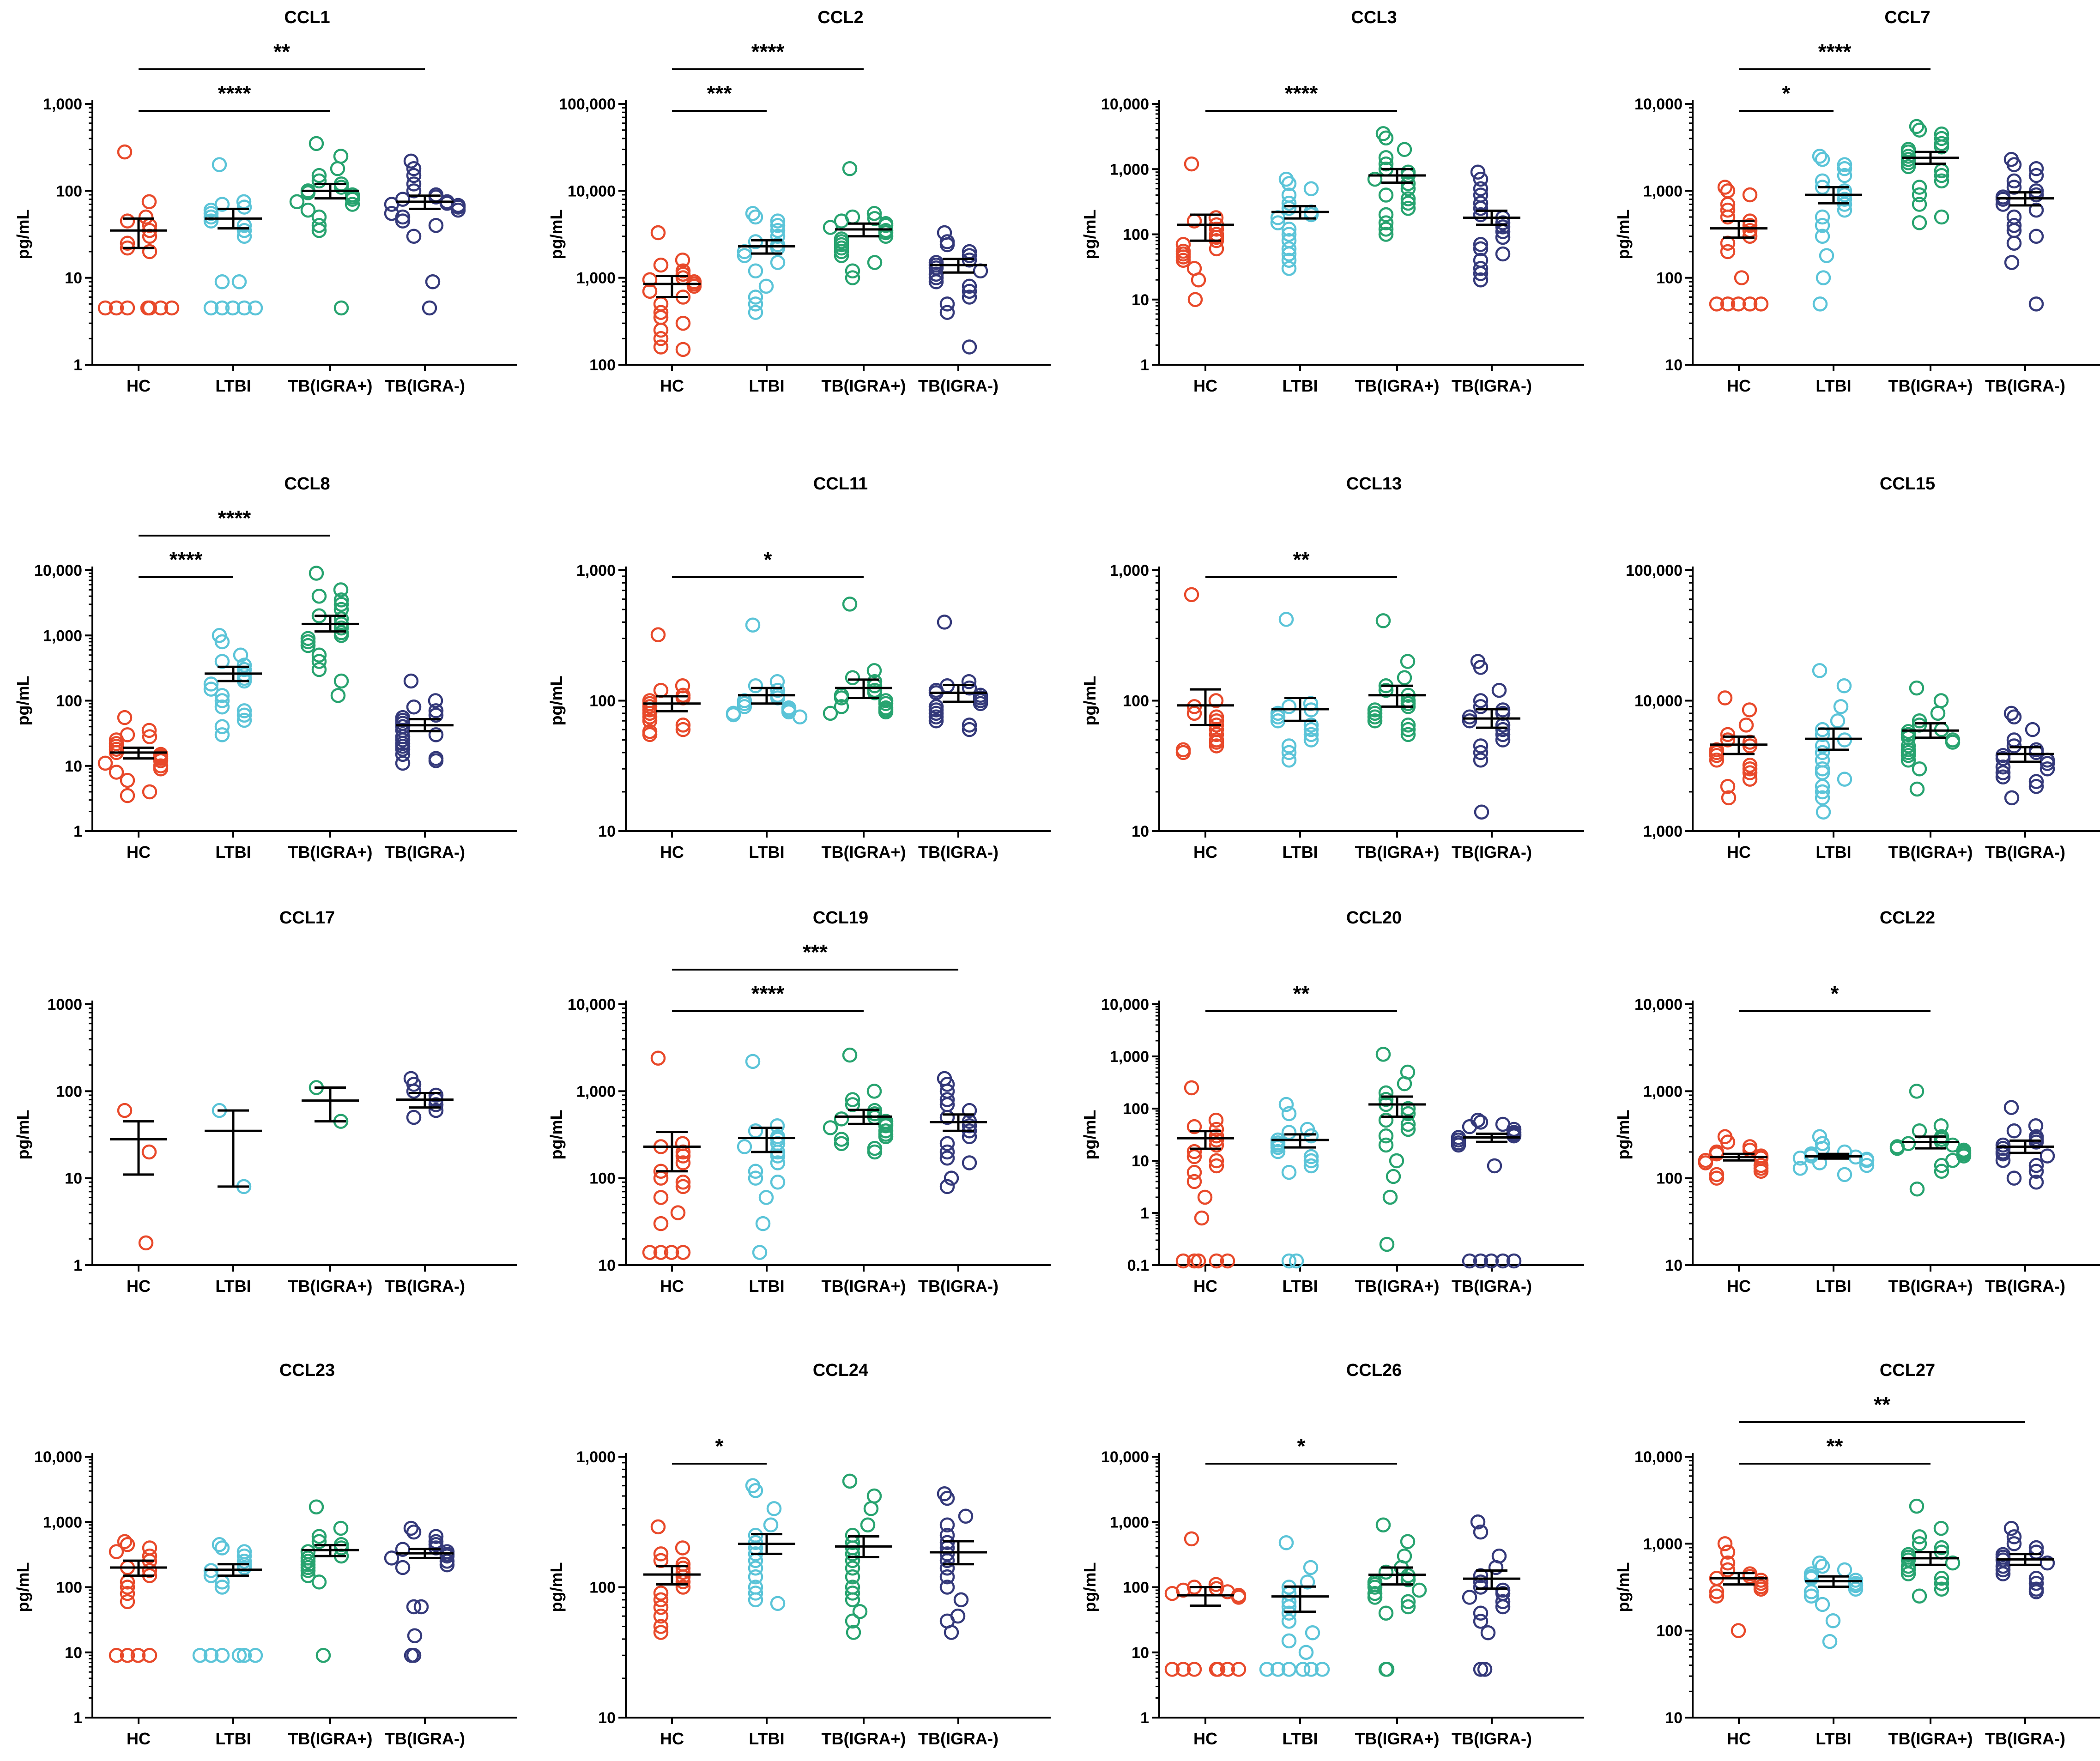 The width and height of the screenshot is (2100, 1761). What do you see at coordinates (139, 1287) in the screenshot?
I see `x-tick-label: HC` at bounding box center [139, 1287].